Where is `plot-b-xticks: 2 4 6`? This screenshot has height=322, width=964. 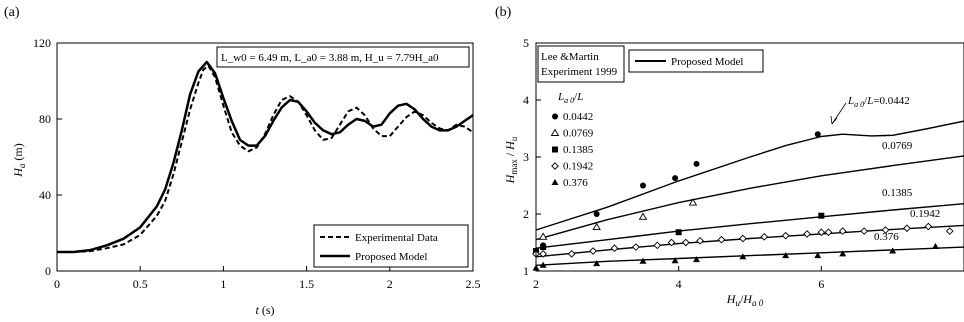 plot-b-xticks: 2 4 6 is located at coordinates (678, 278).